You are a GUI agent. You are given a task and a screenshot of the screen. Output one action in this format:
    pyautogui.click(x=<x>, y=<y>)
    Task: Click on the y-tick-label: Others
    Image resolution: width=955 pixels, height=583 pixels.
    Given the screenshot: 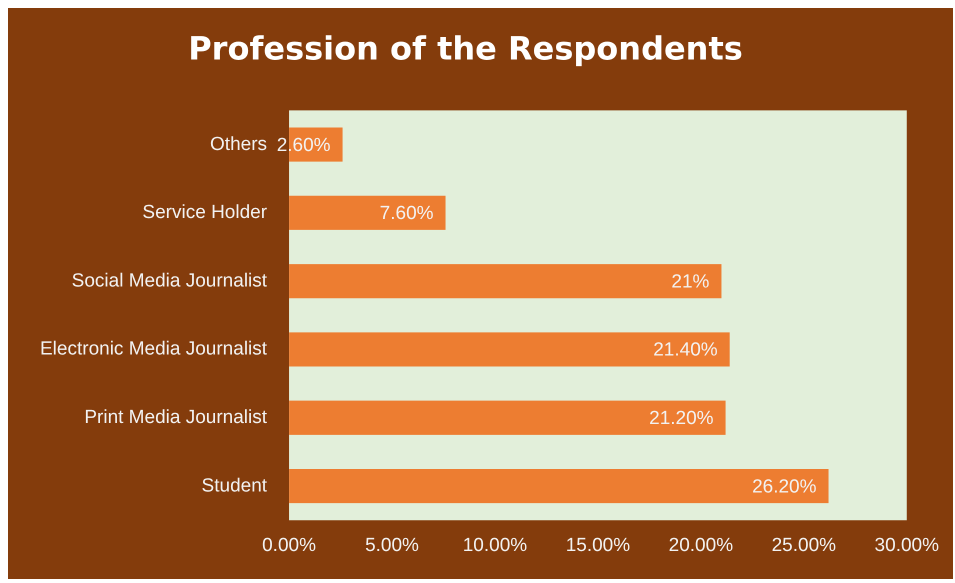 What is the action you would take?
    pyautogui.click(x=239, y=144)
    